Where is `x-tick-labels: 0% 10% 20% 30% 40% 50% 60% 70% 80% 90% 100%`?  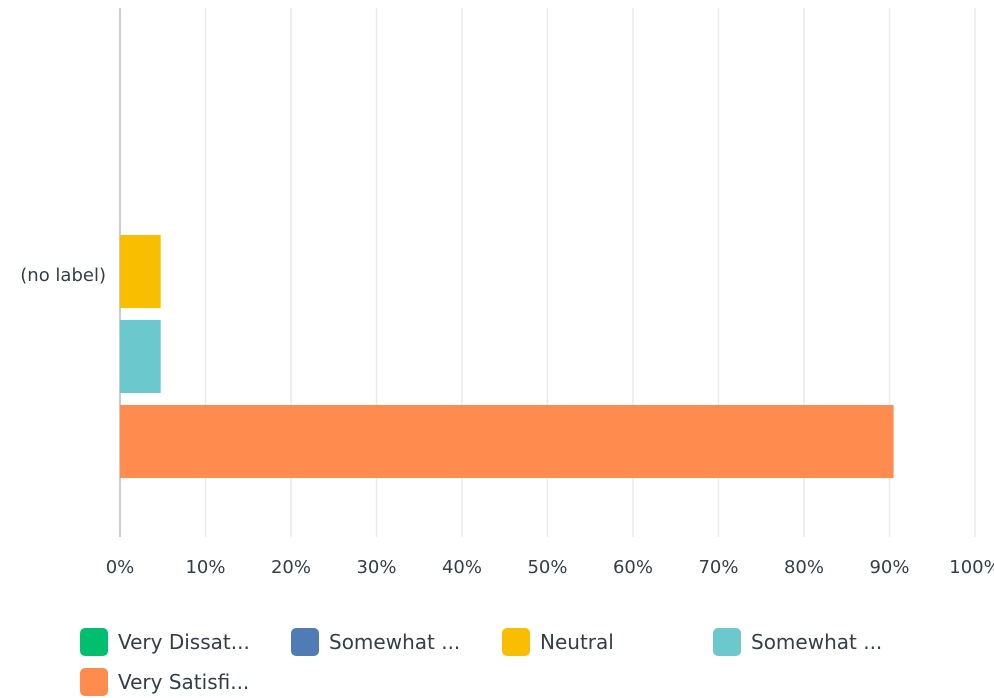
x-tick-labels: 0% 10% 20% 30% 40% 50% 60% 70% 80% 90% 100% is located at coordinates (550, 567).